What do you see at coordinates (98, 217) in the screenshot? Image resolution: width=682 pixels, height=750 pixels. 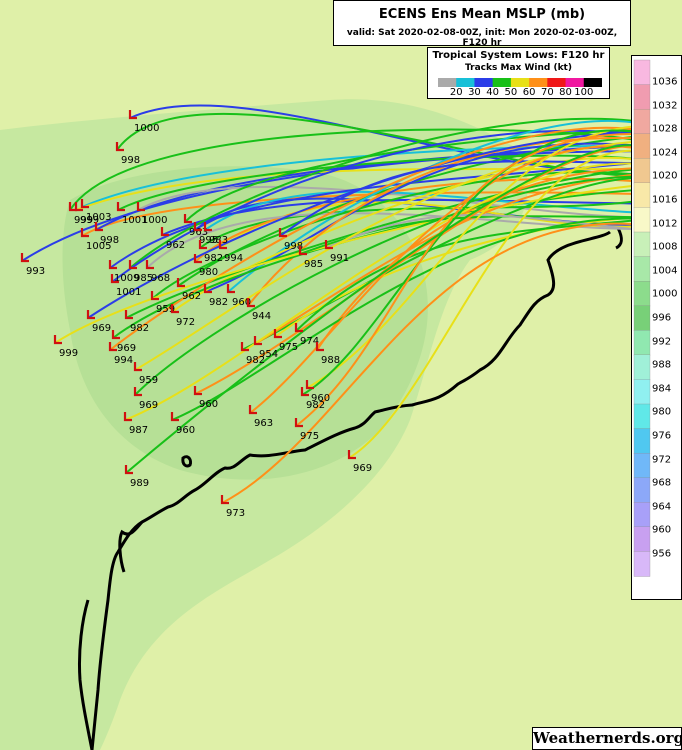 I see `low-pressure-label: 1003` at bounding box center [98, 217].